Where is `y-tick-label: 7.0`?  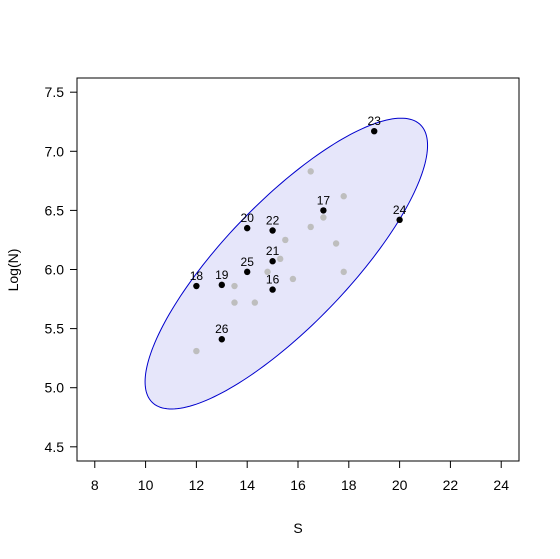
y-tick-label: 7.0 is located at coordinates (55, 151).